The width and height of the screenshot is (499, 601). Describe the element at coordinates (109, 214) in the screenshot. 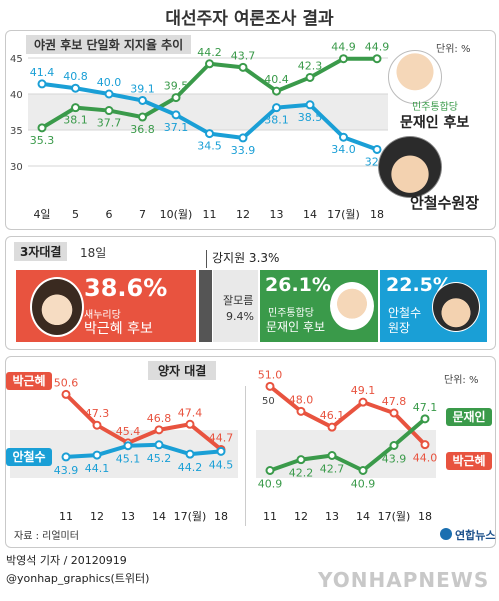

I see `x-tick-label: 6` at that location.